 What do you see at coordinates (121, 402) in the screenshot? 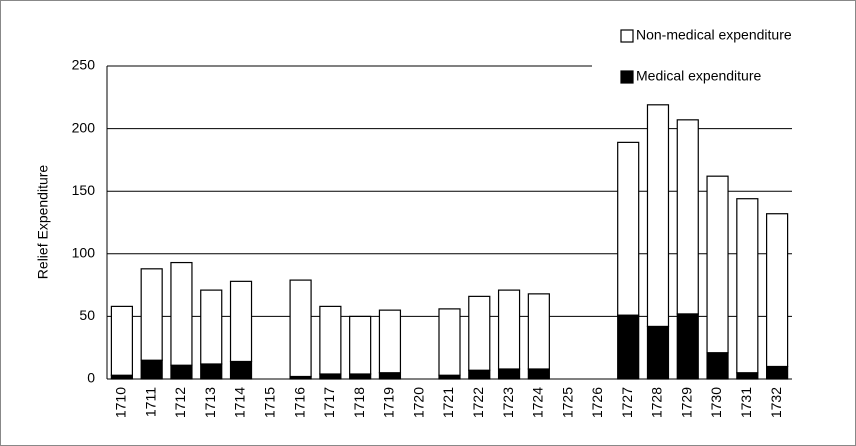
I see `x-tick-label: 1710` at bounding box center [121, 402].